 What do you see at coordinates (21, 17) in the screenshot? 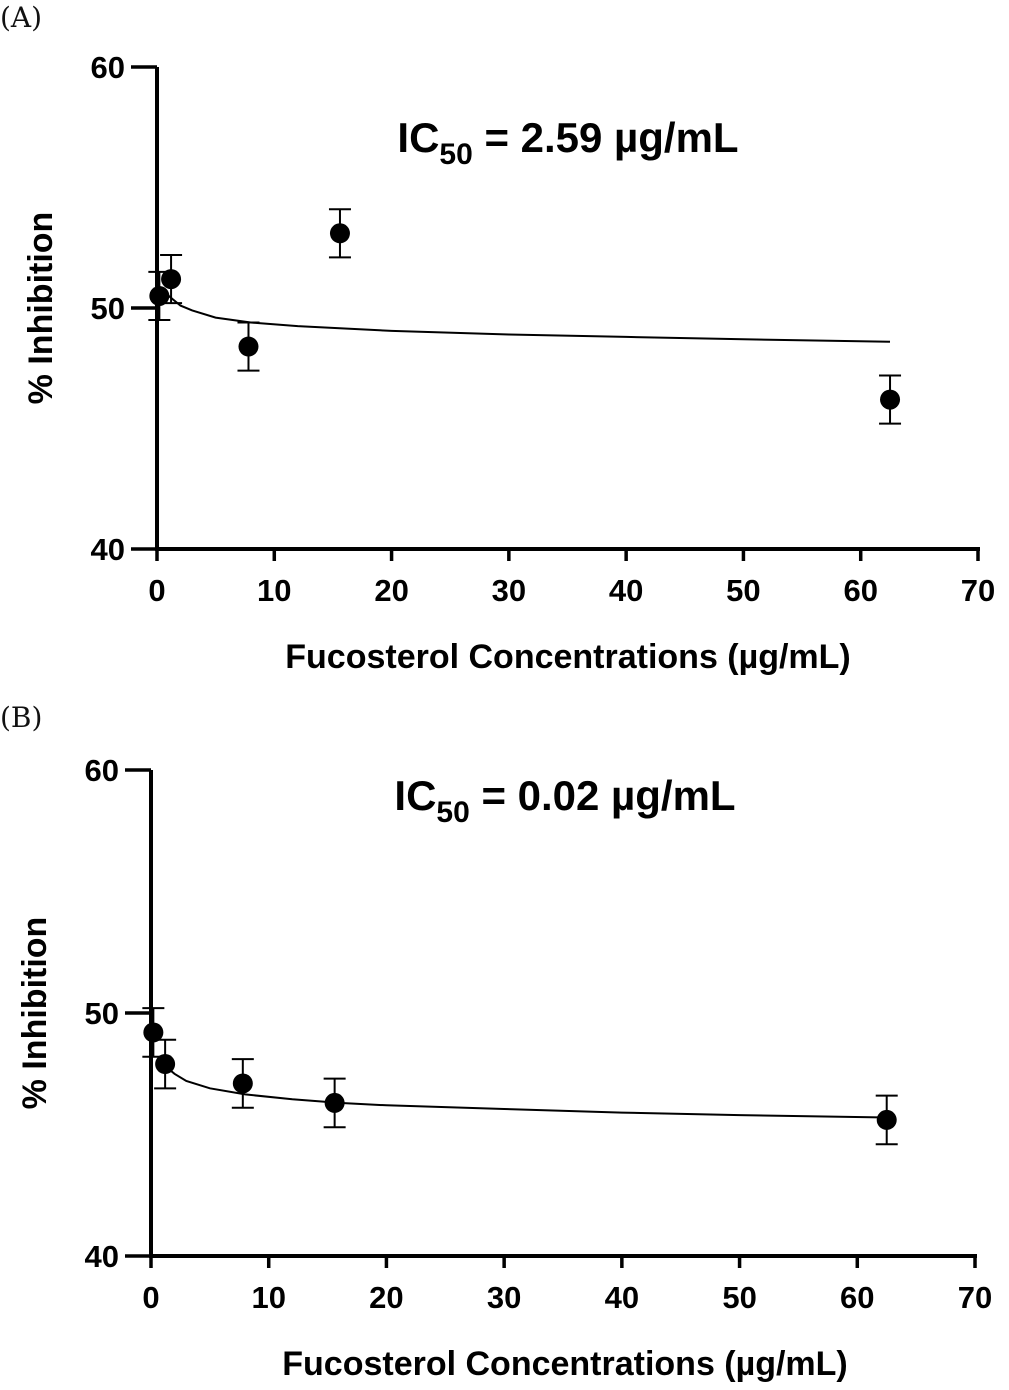
I see `panel-label-a: (A)` at bounding box center [21, 17].